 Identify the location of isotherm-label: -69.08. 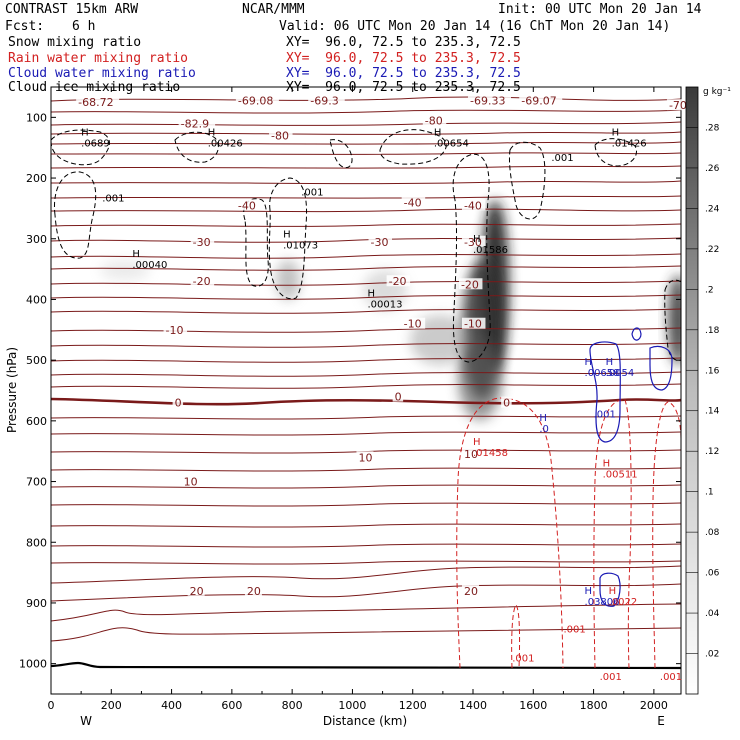
(255, 100).